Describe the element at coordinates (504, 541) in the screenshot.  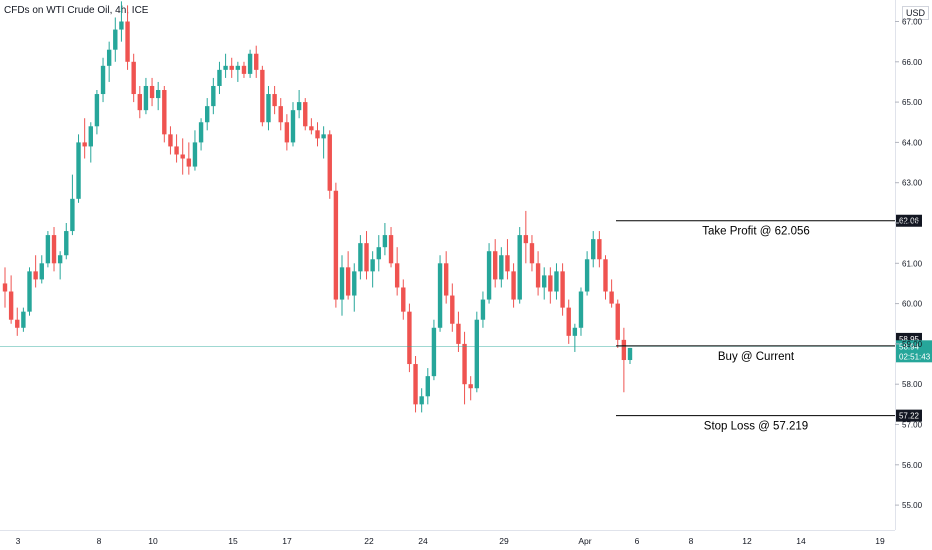
I see `time-tick-label: 29` at that location.